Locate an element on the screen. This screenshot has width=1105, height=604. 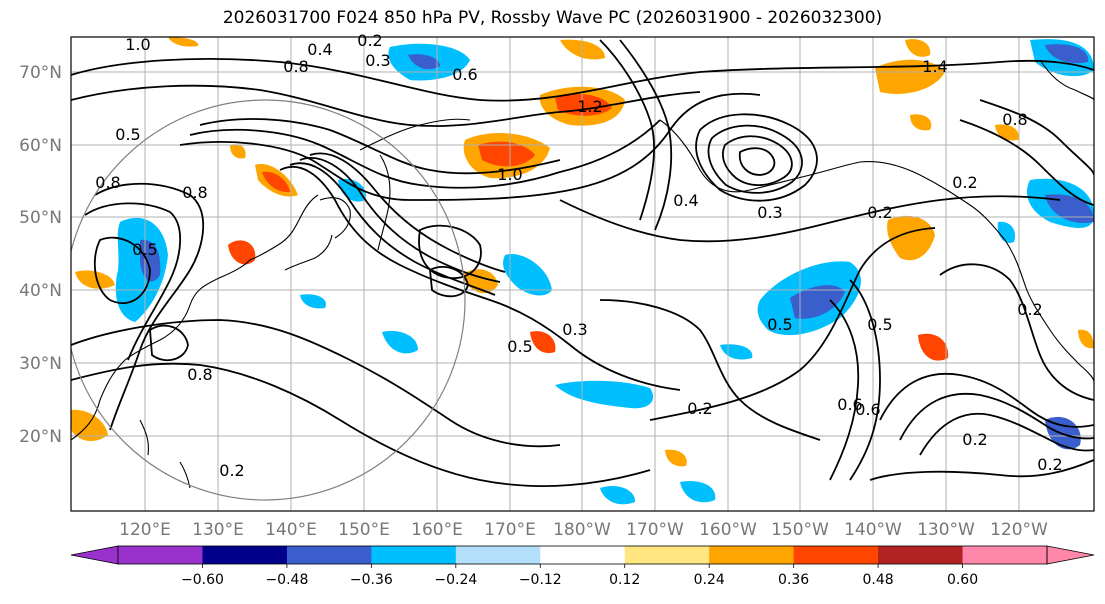
colorbar-tick-label: 0.36 is located at coordinates (793, 580).